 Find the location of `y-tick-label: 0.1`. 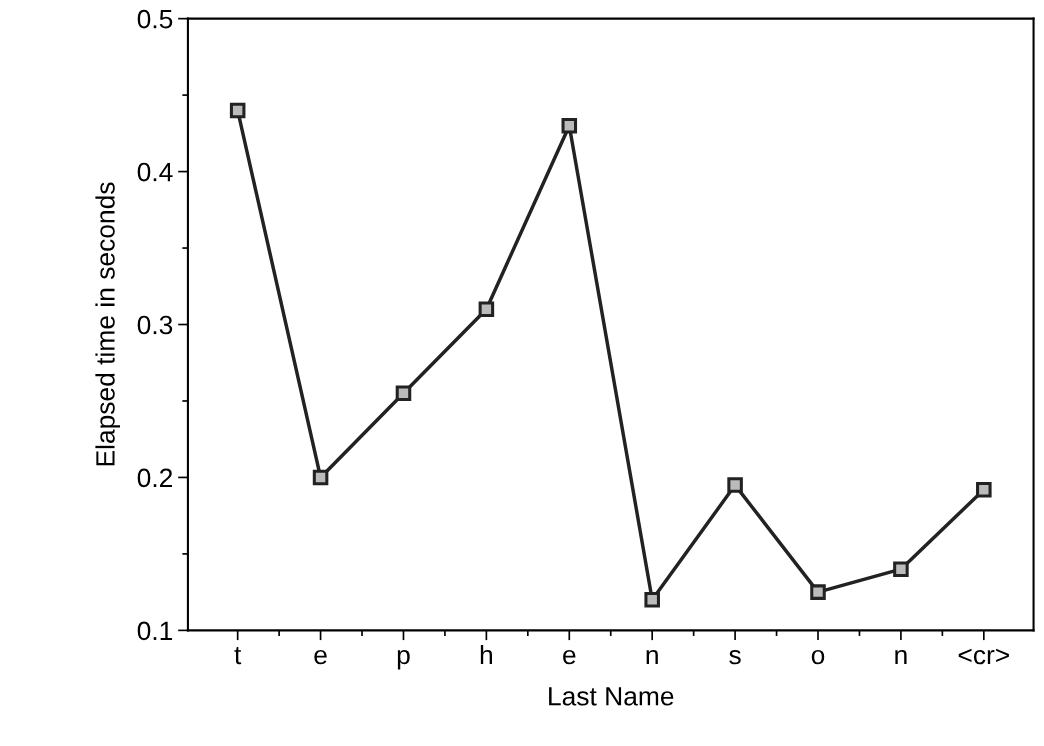

y-tick-label: 0.1 is located at coordinates (155, 631).